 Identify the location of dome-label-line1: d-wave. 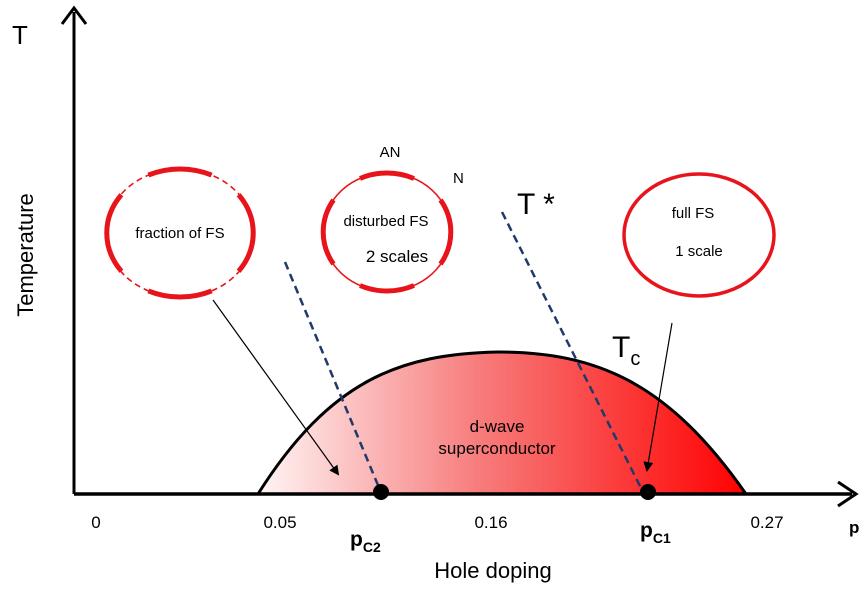
(497, 426).